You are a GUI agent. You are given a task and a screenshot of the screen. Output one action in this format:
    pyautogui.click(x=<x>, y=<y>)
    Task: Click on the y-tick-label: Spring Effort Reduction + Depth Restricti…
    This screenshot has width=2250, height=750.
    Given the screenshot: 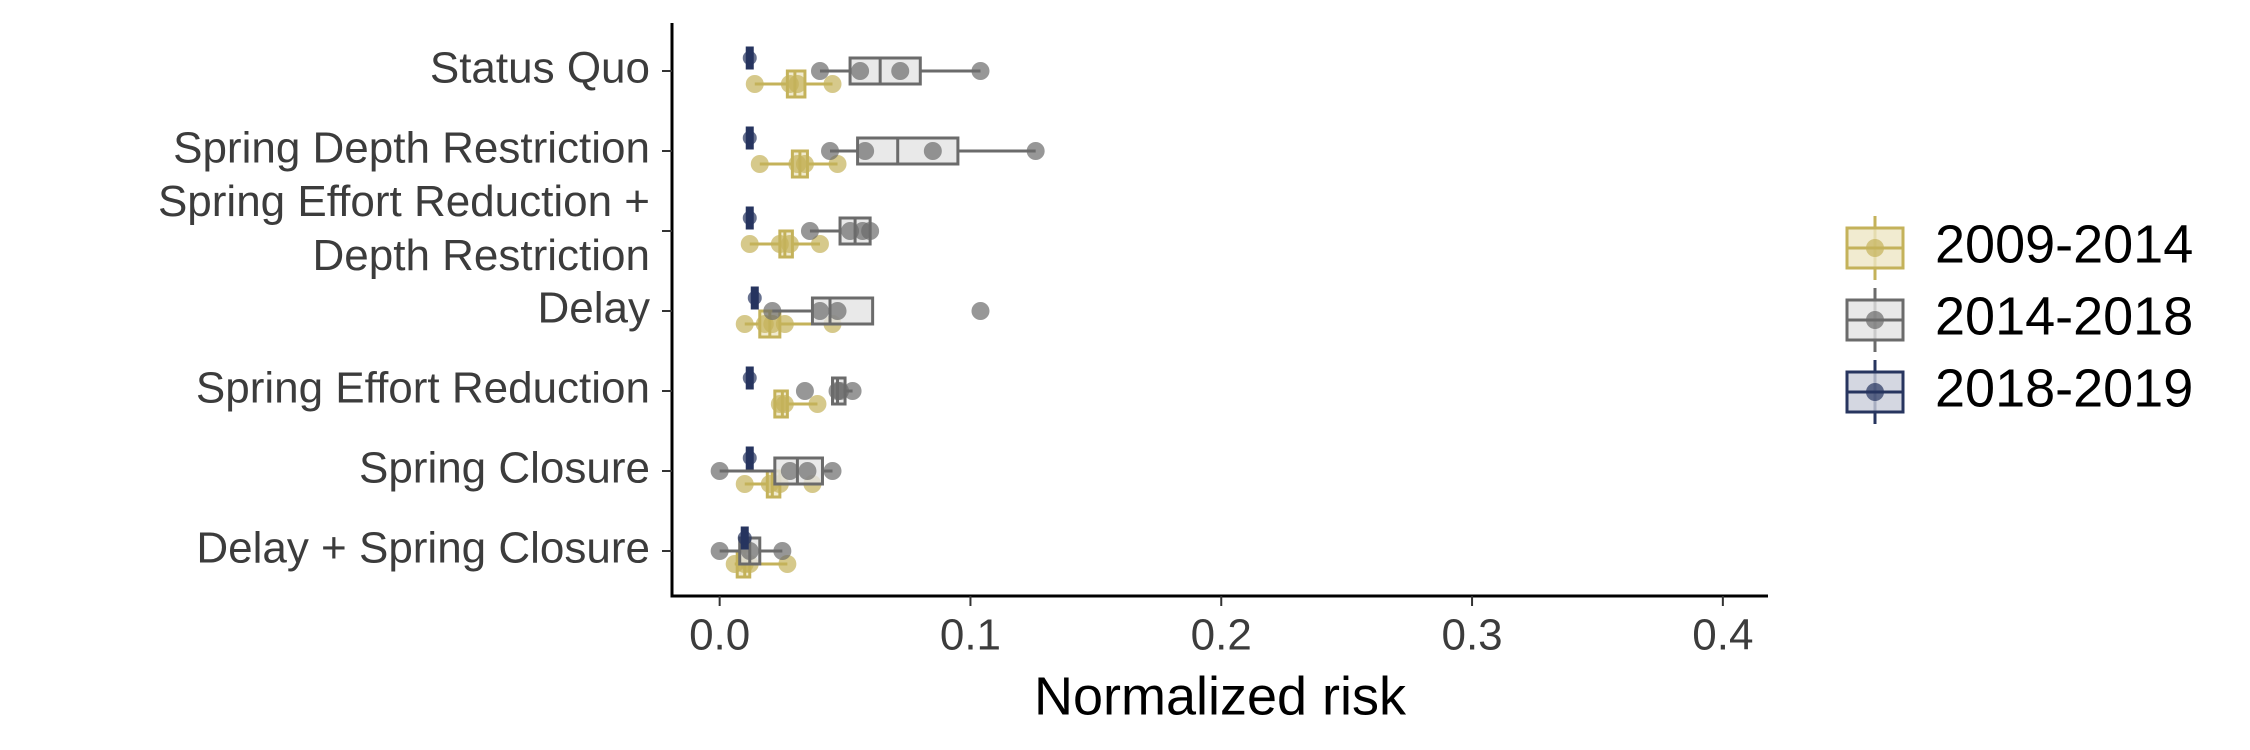 What is the action you would take?
    pyautogui.click(x=404, y=228)
    